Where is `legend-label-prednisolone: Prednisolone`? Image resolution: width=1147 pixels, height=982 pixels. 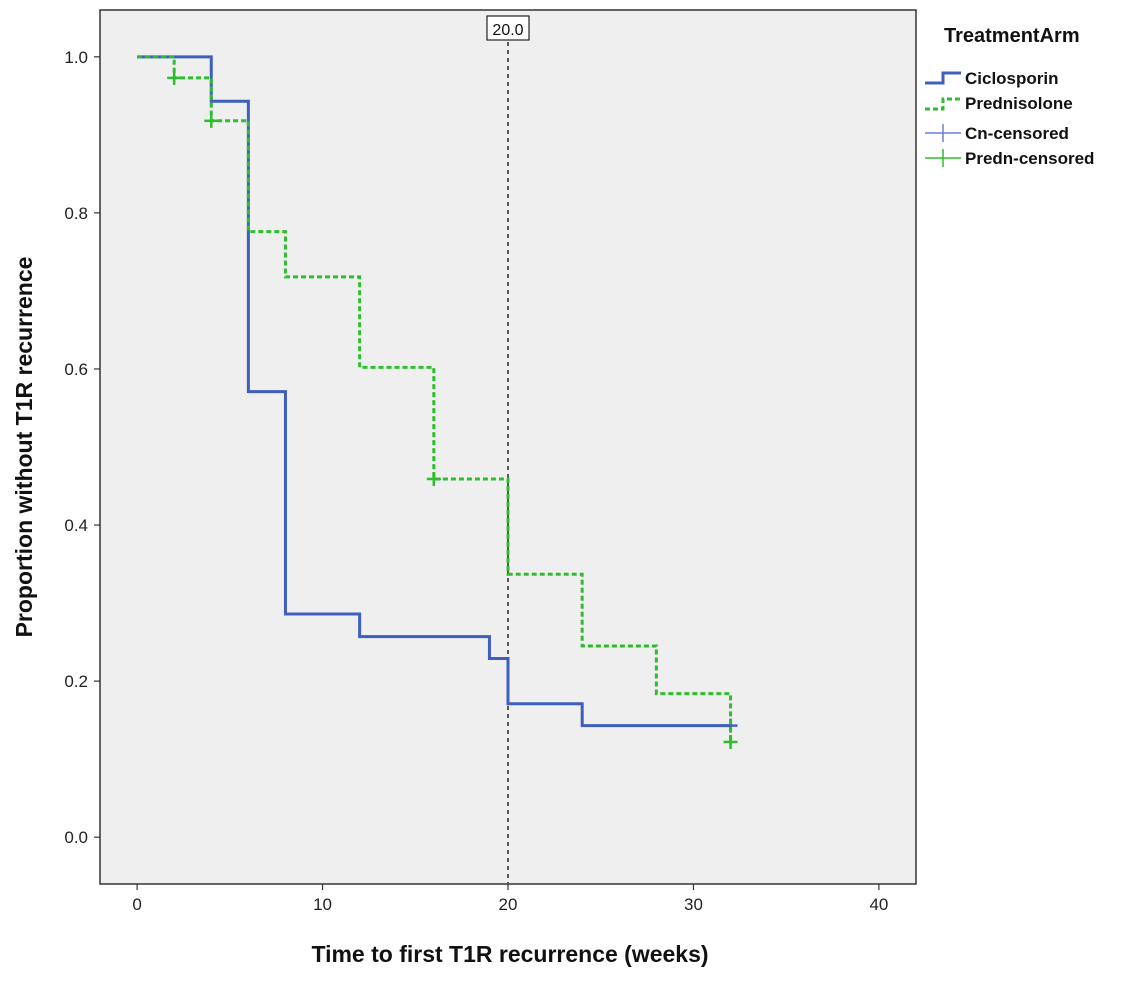 legend-label-prednisolone: Prednisolone is located at coordinates (1019, 103).